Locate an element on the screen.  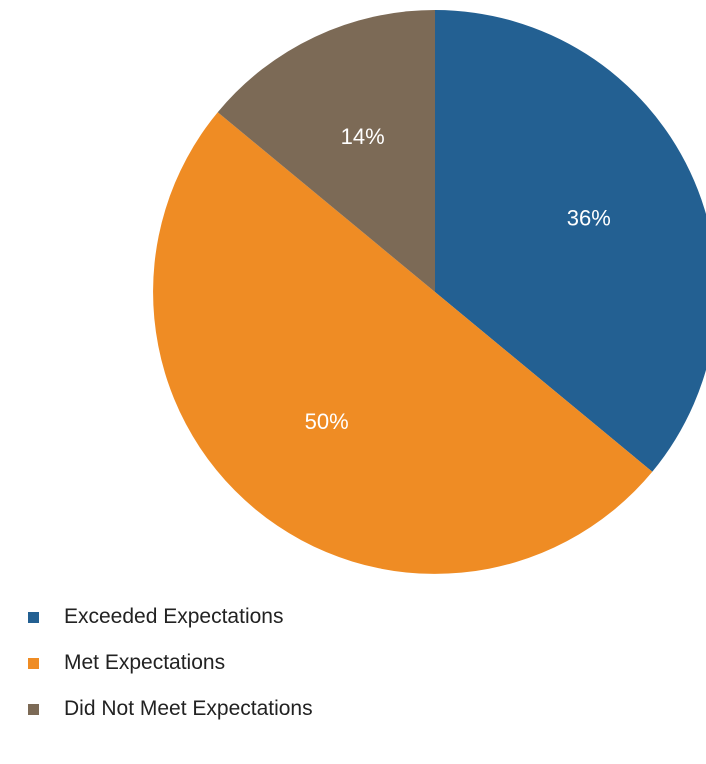
legend-item-did-not-meet: Did Not Meet Expectations is located at coordinates (170, 709).